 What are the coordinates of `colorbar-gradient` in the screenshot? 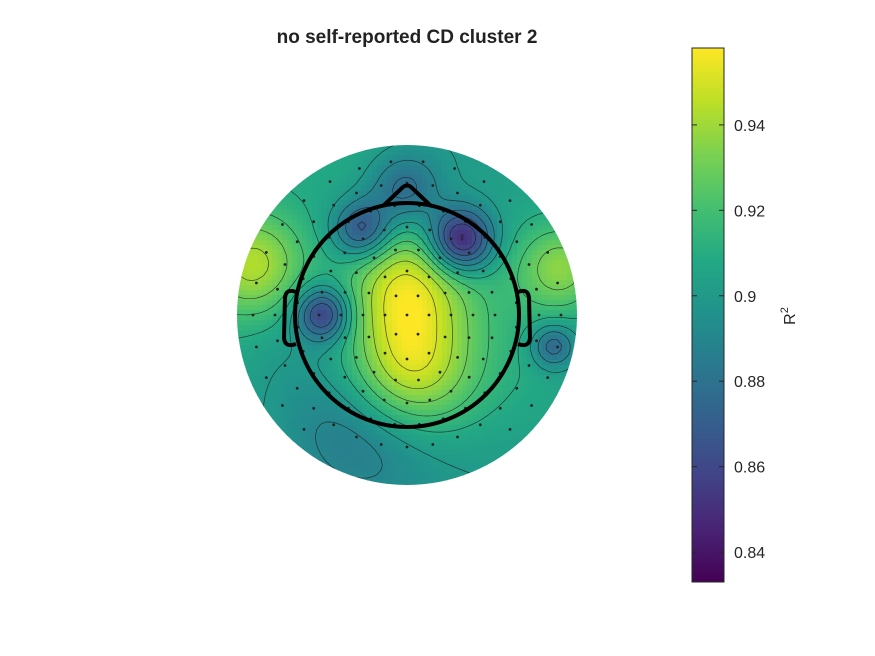 It's located at (708, 315).